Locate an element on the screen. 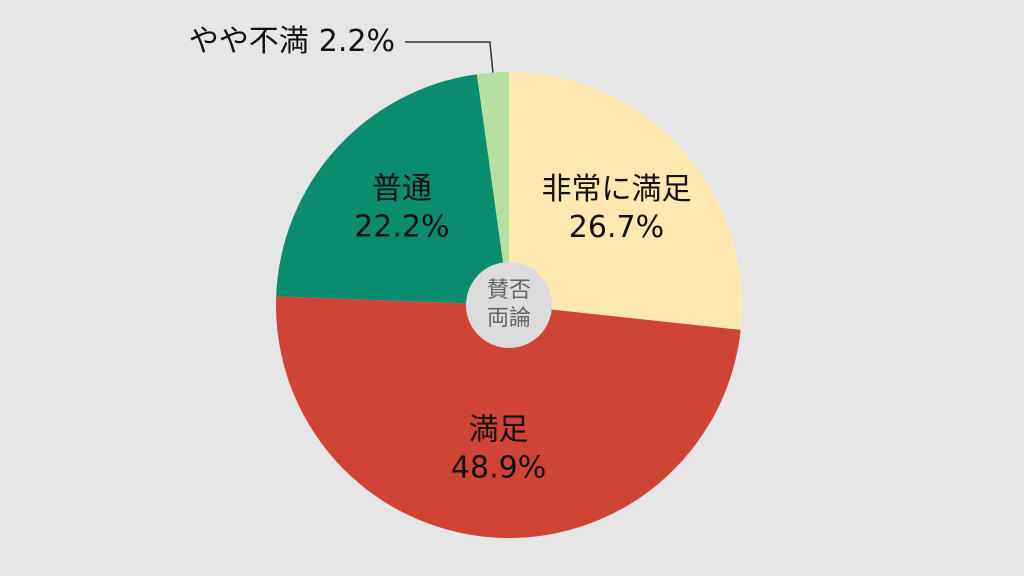  slice-label: 普通 is located at coordinates (402, 189).